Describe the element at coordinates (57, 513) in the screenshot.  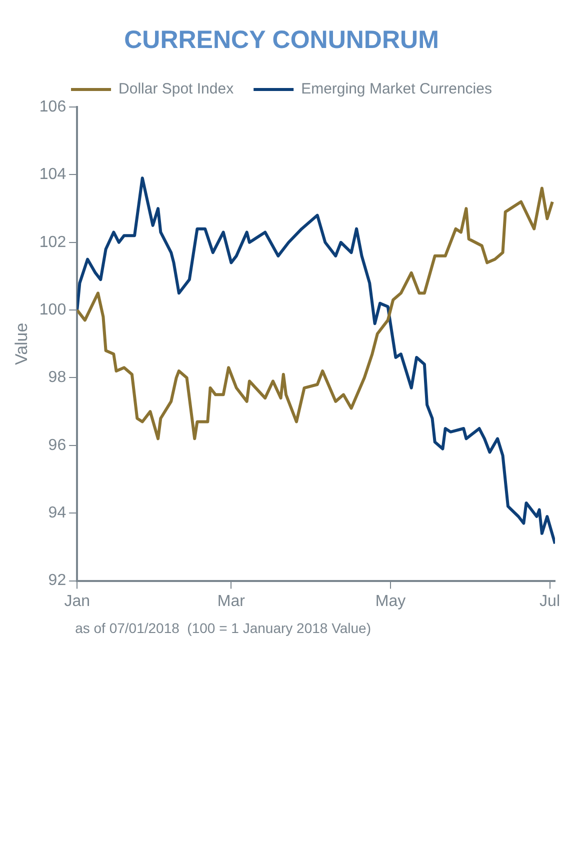
I see `y-tick-label: 94` at that location.